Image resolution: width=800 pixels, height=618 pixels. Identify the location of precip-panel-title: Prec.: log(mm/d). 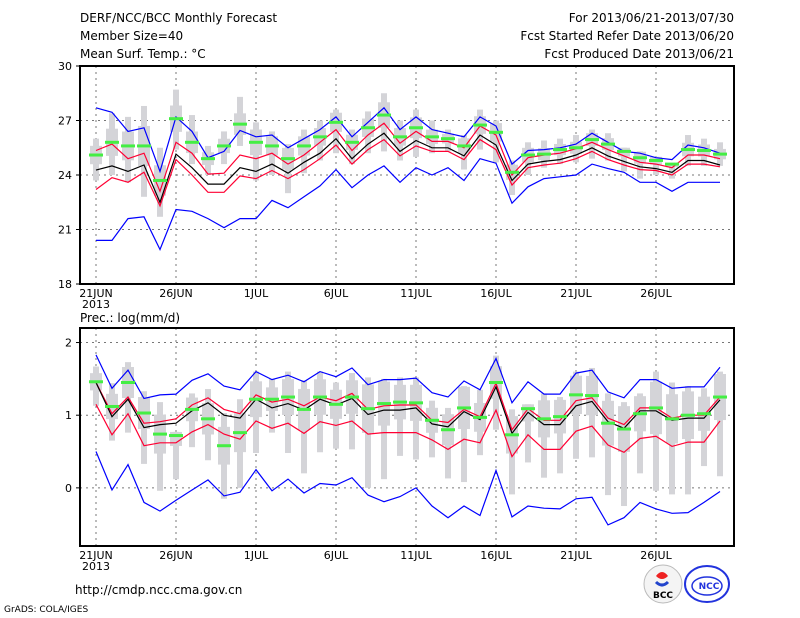
(130, 318).